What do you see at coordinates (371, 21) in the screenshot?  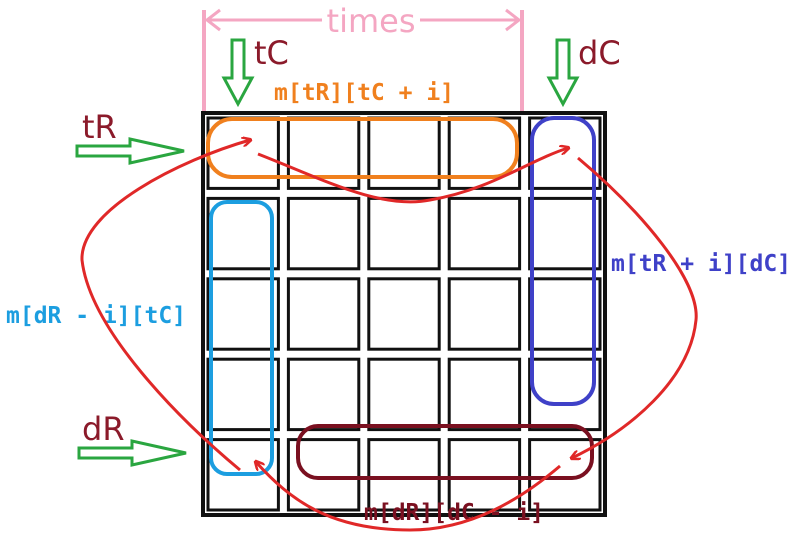 I see `times-label: times` at bounding box center [371, 21].